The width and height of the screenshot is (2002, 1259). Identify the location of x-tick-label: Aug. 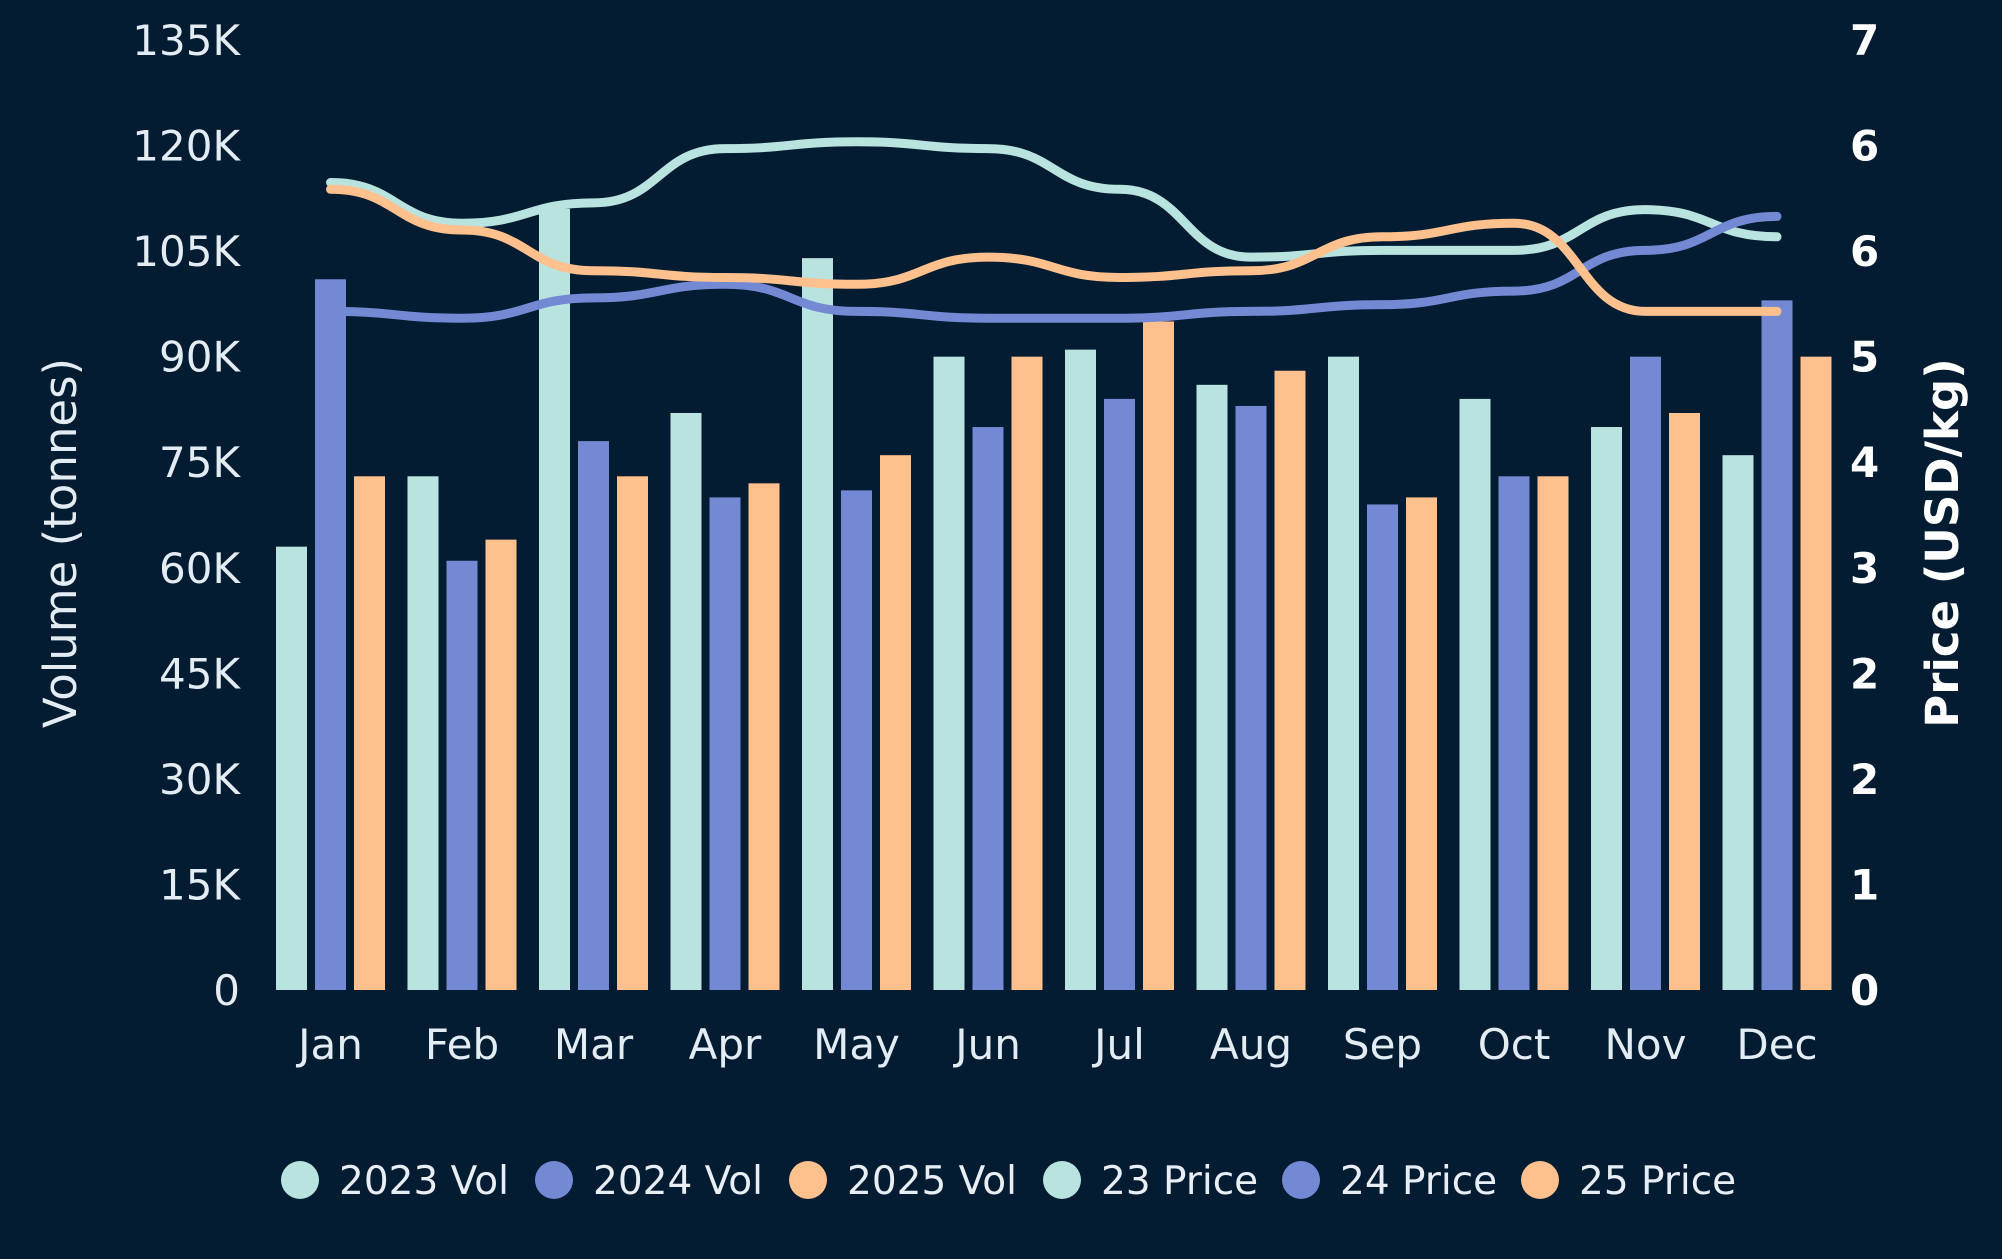
(1251, 1044).